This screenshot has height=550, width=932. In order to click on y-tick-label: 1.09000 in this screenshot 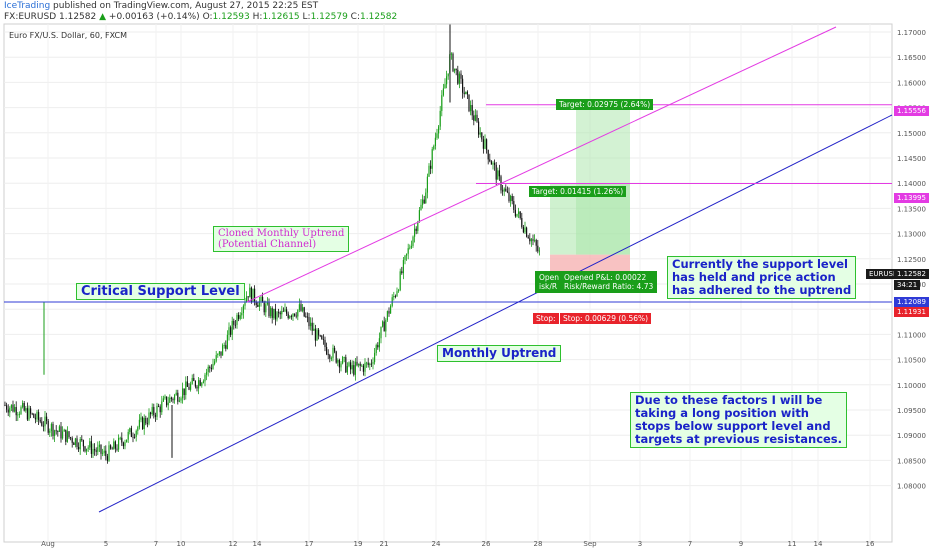, I will do `click(911, 436)`.